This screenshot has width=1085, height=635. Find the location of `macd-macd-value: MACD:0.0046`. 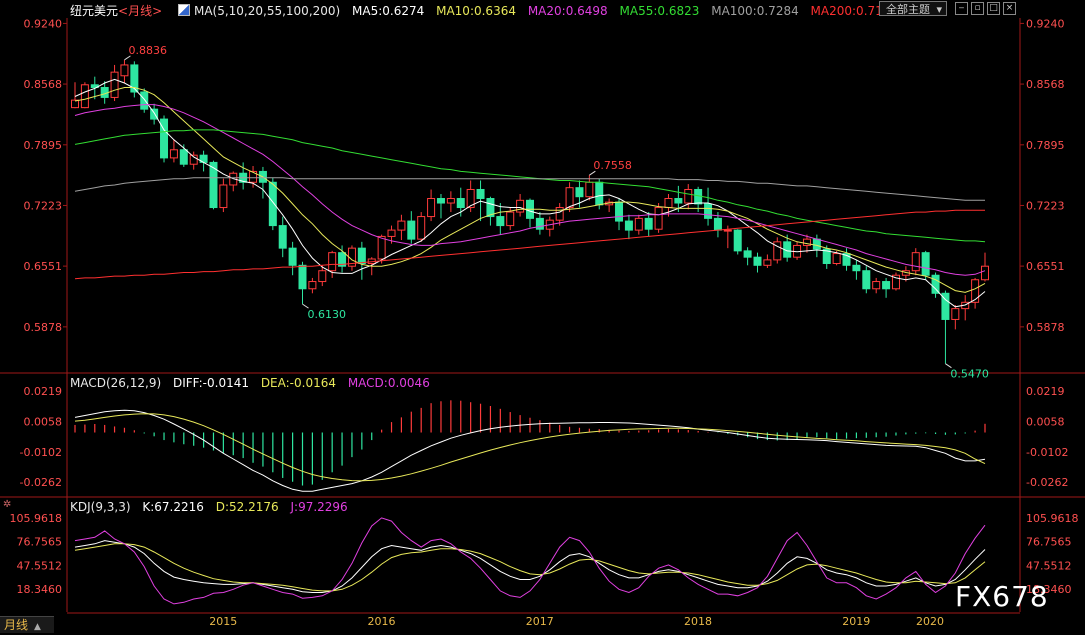

macd-macd-value: MACD:0.0046 is located at coordinates (388, 383).